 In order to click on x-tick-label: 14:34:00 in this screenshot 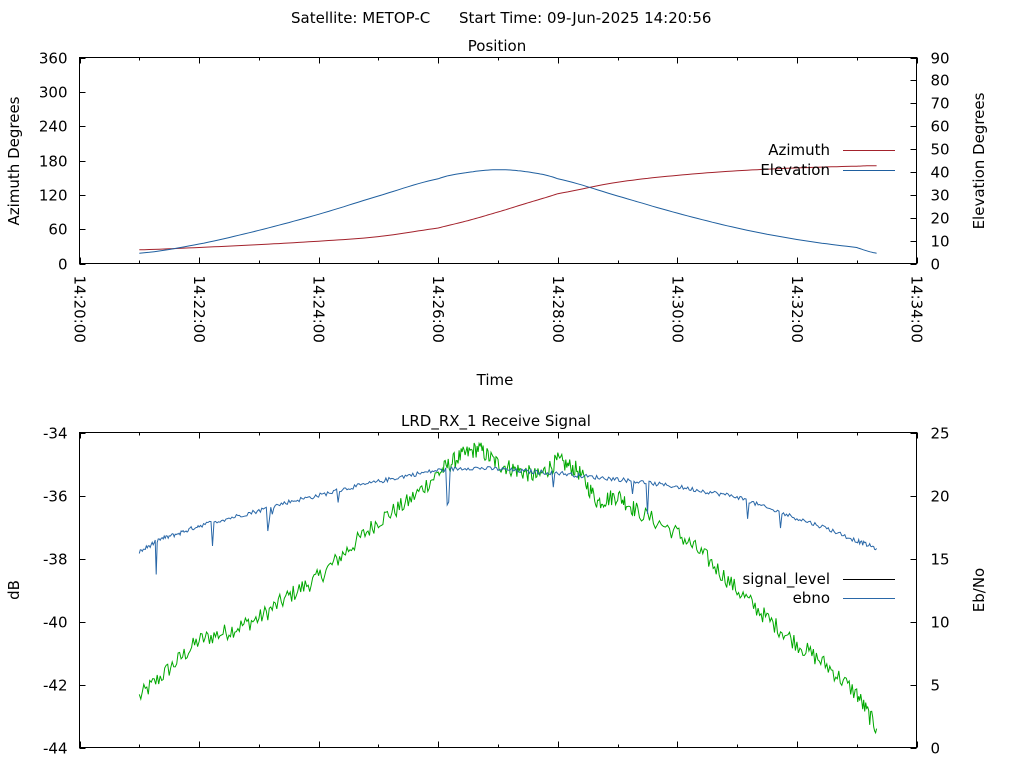, I will do `click(917, 309)`.